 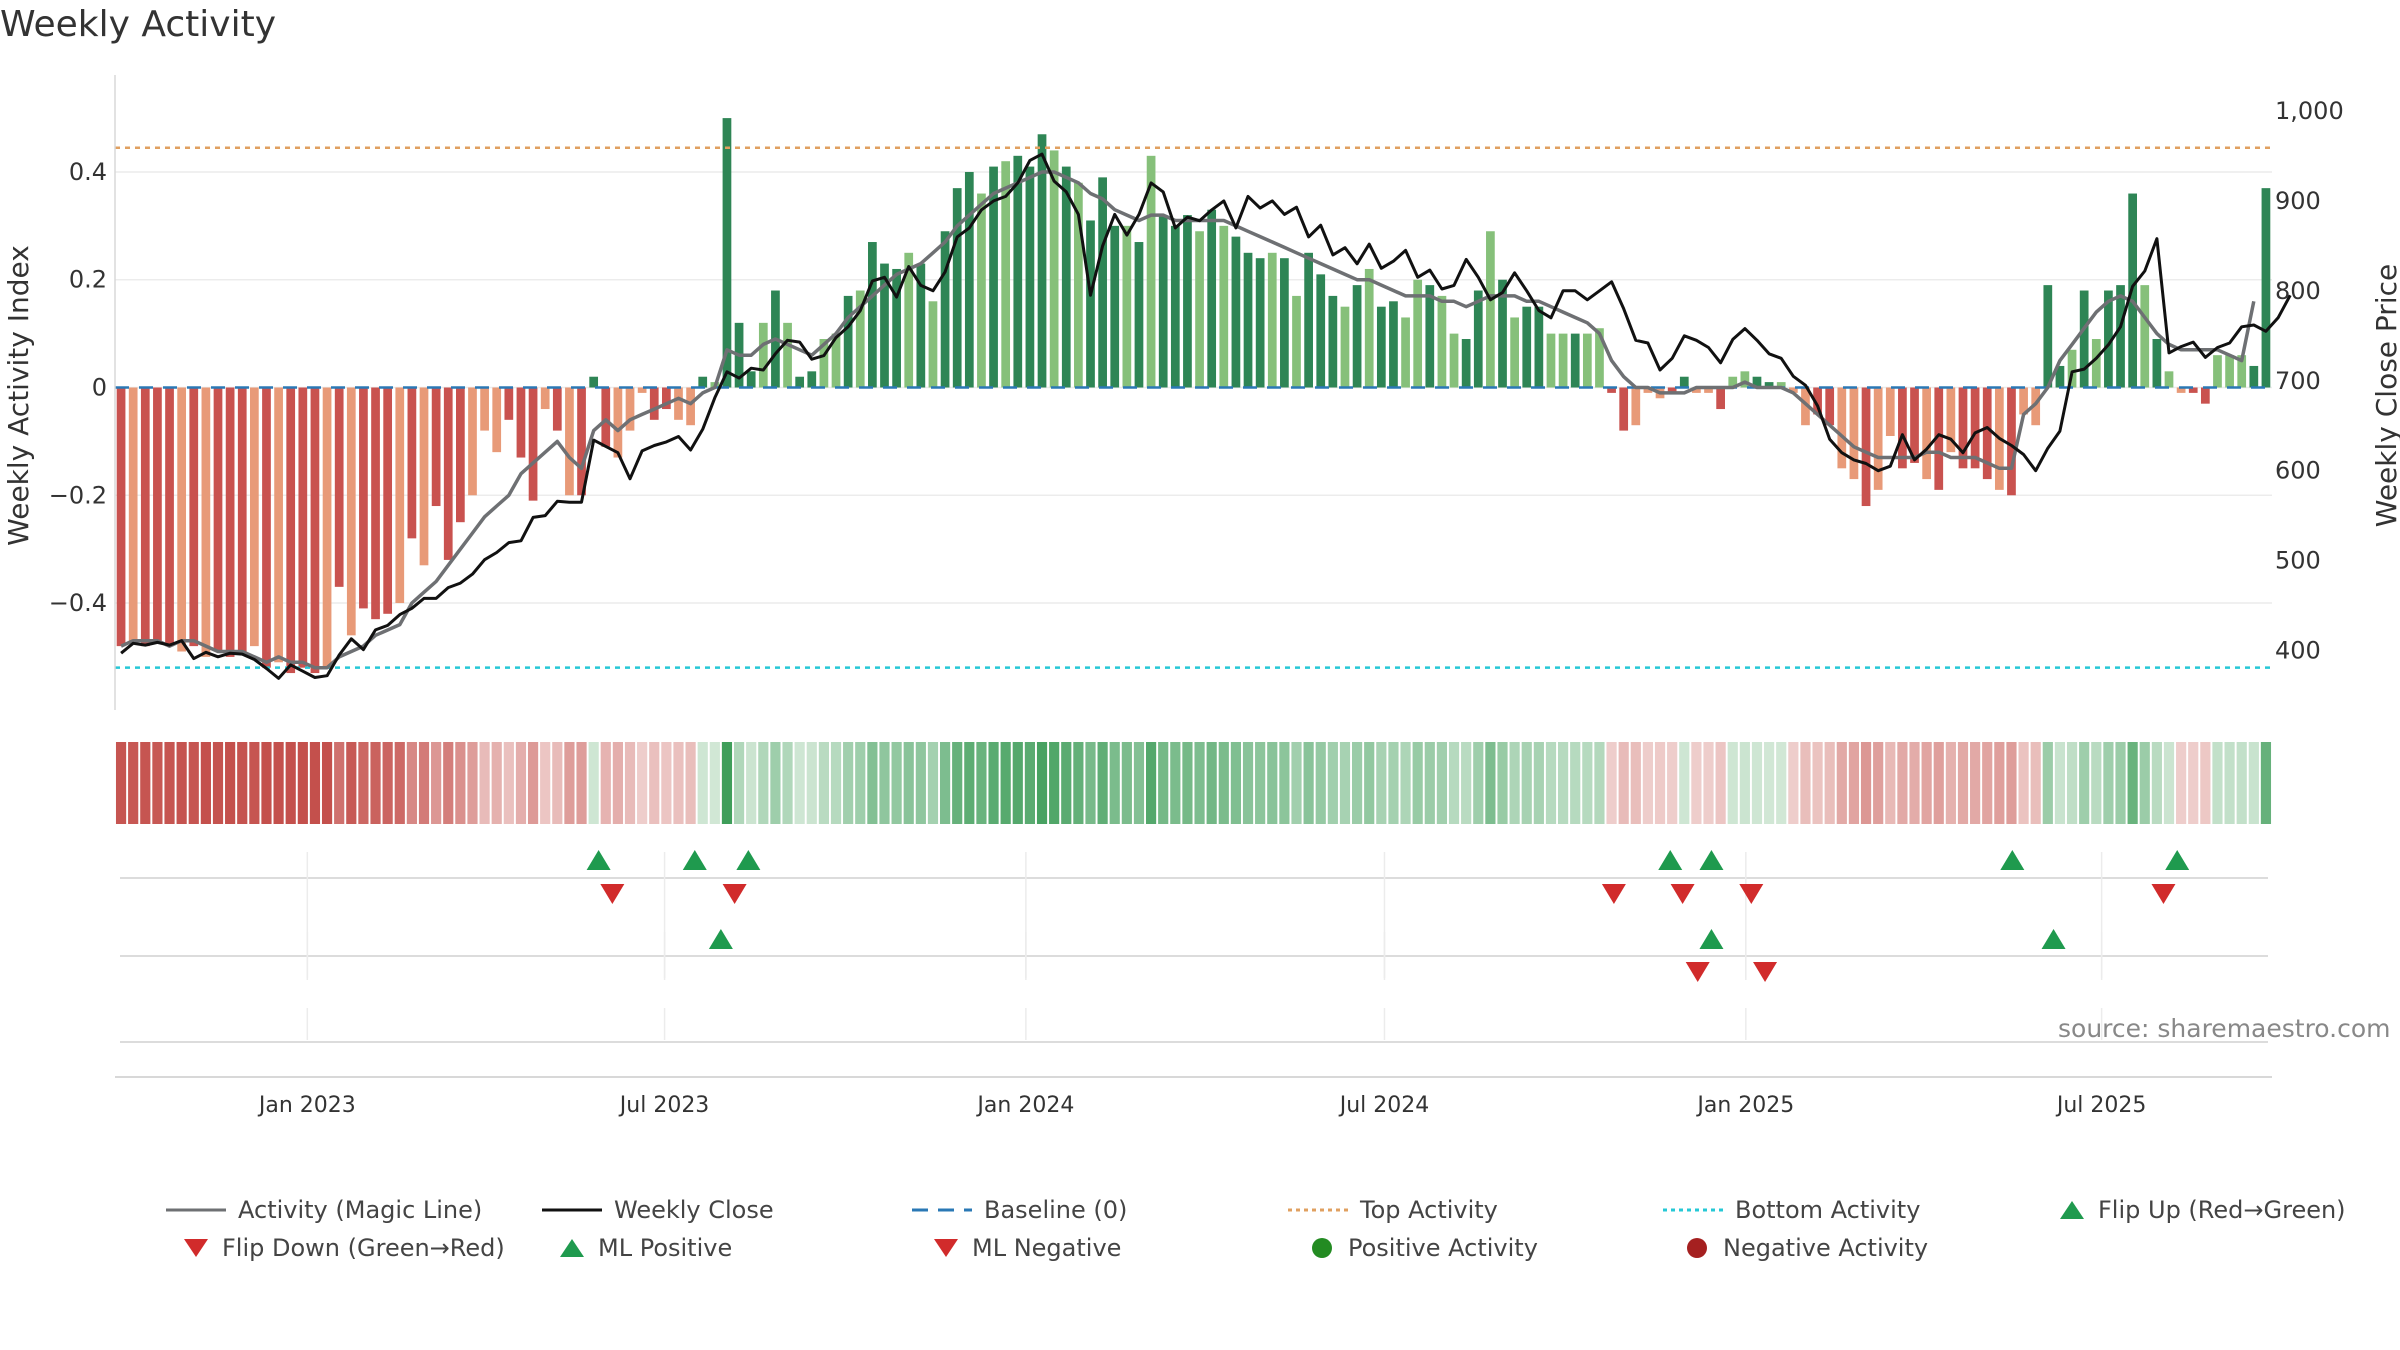 What do you see at coordinates (2298, 201) in the screenshot?
I see `y2-tick-label: 900` at bounding box center [2298, 201].